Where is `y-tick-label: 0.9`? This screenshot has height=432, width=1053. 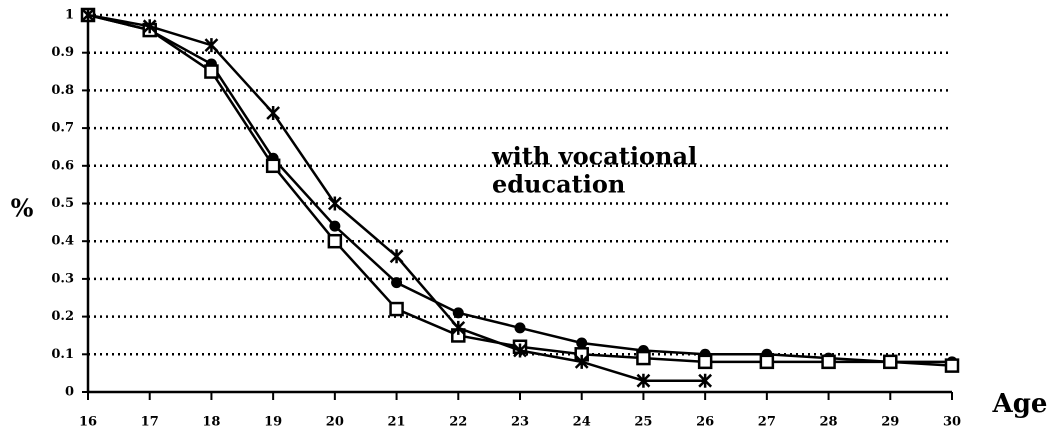 y-tick-label: 0.9 is located at coordinates (62, 52).